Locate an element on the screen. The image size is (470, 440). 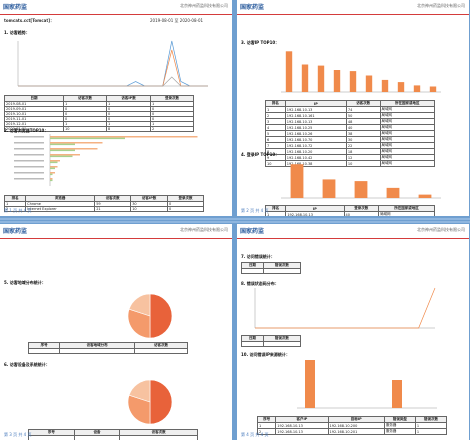
section-title-status: 8. 错误状态码分布： is located at coordinates (260, 283).